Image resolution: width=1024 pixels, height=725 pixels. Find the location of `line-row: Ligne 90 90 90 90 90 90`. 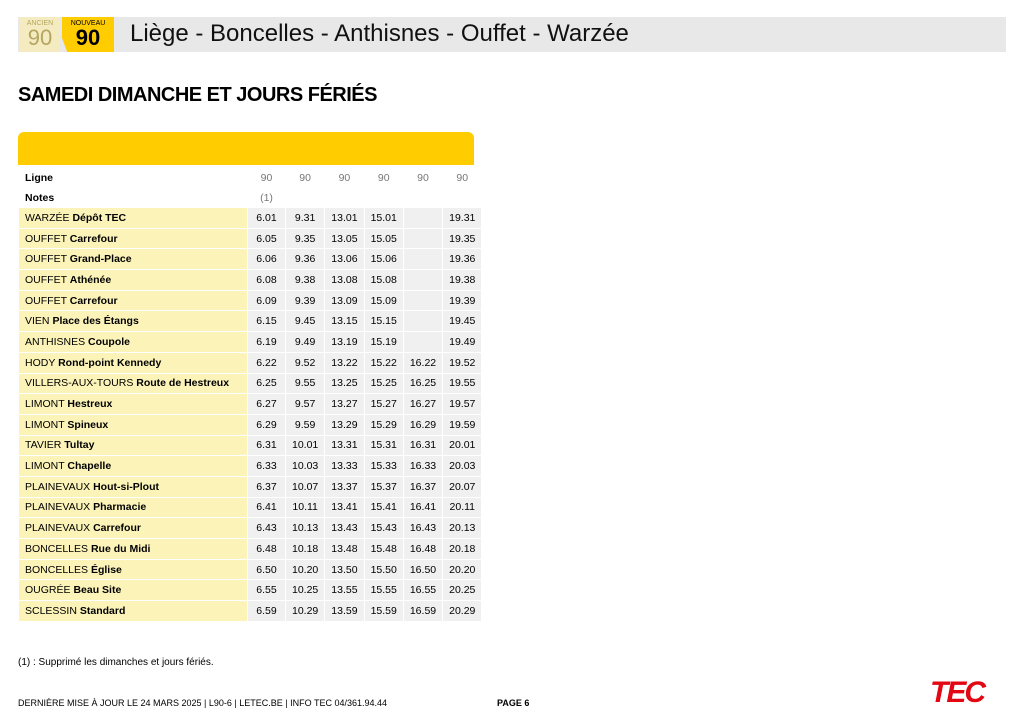

line-row: Ligne 90 90 90 90 90 90 is located at coordinates (250, 177).